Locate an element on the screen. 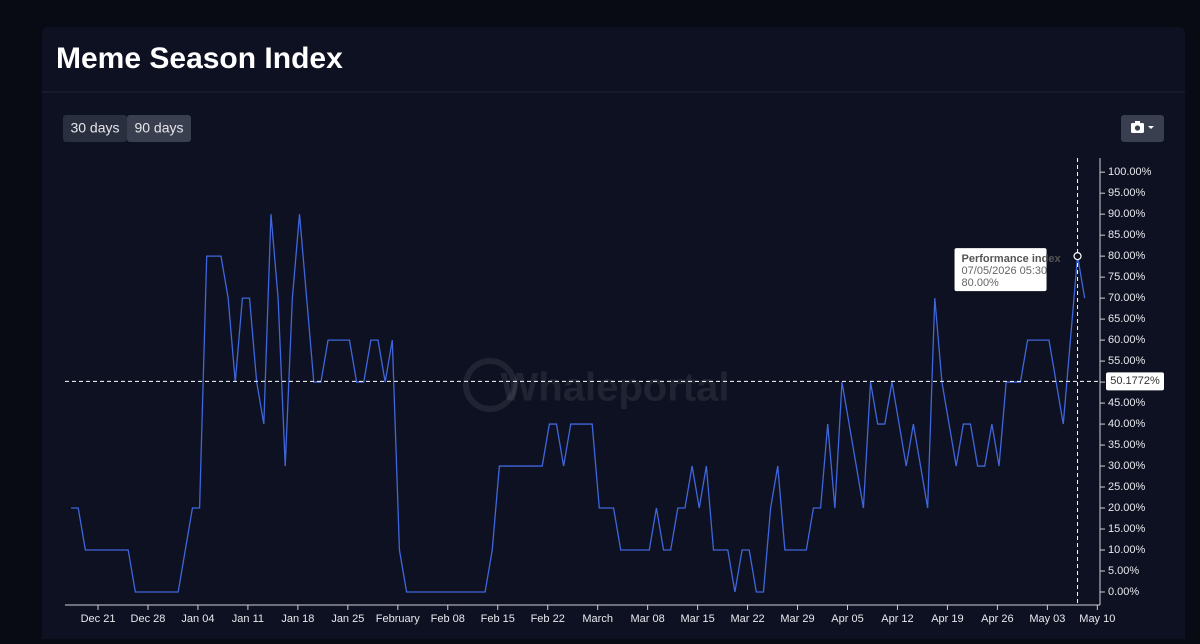 The image size is (1200, 644). reference-label-box is located at coordinates (1135, 381).